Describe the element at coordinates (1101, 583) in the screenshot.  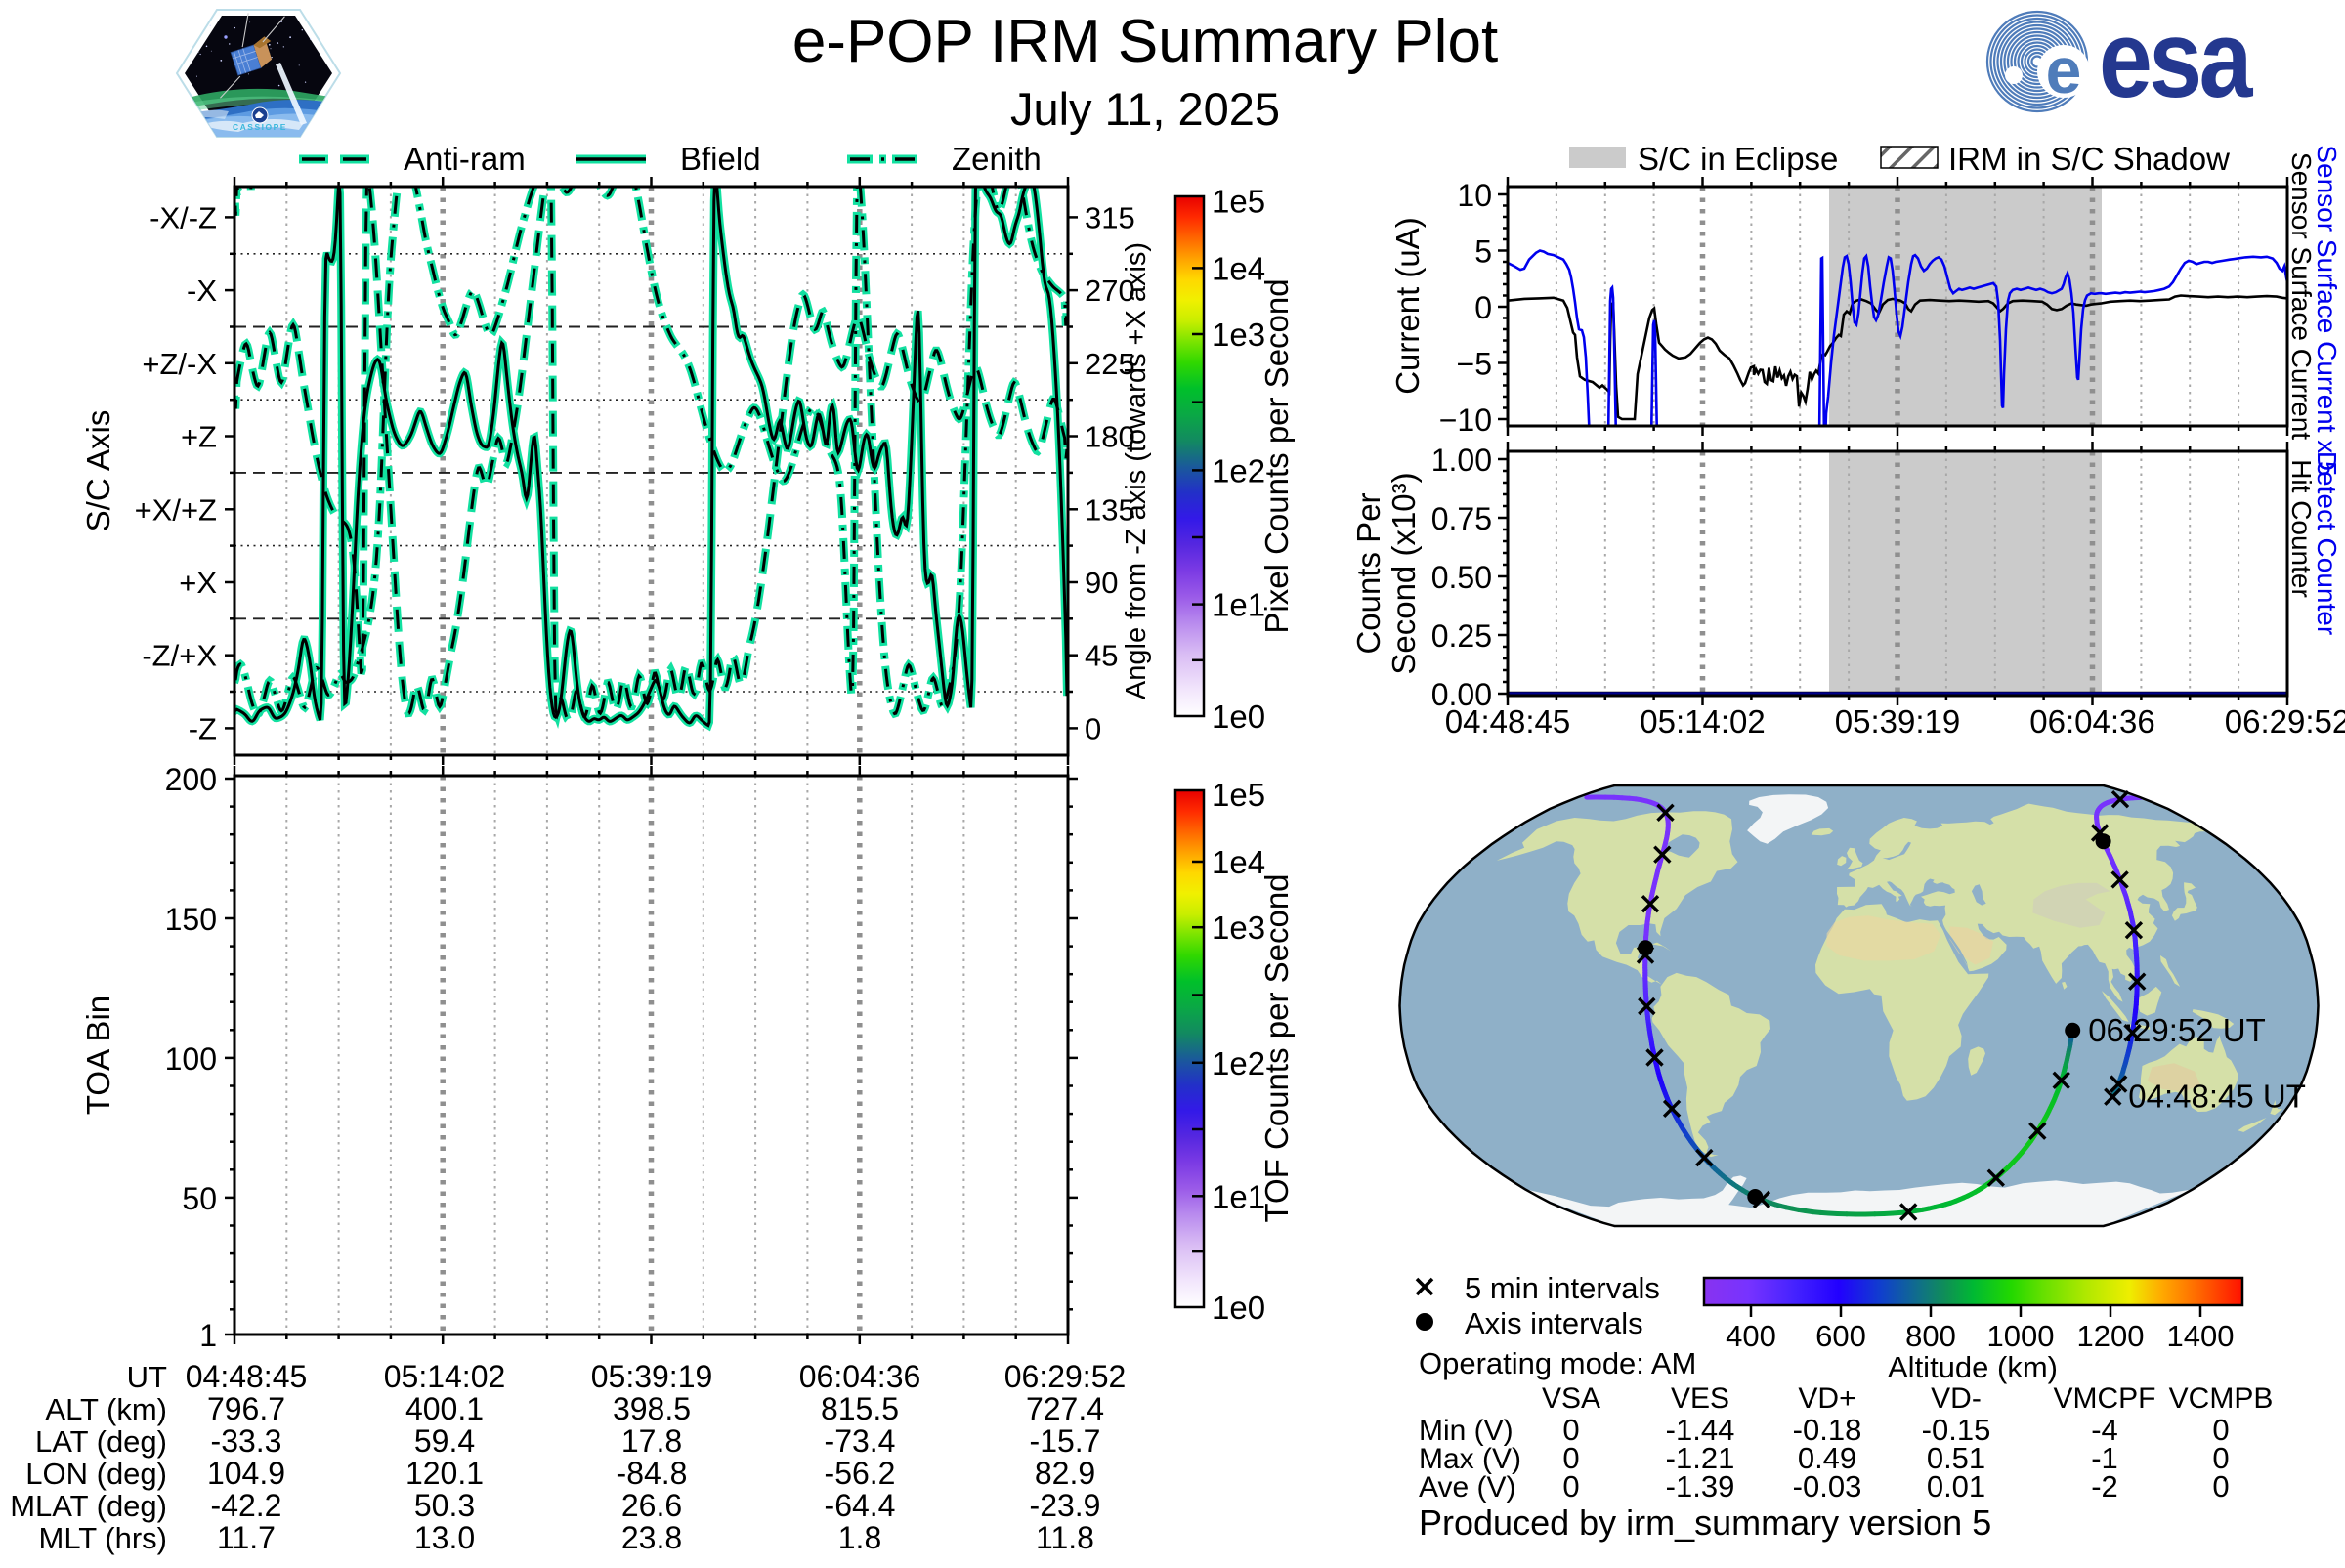
I see `svg-text: 90` at that location.